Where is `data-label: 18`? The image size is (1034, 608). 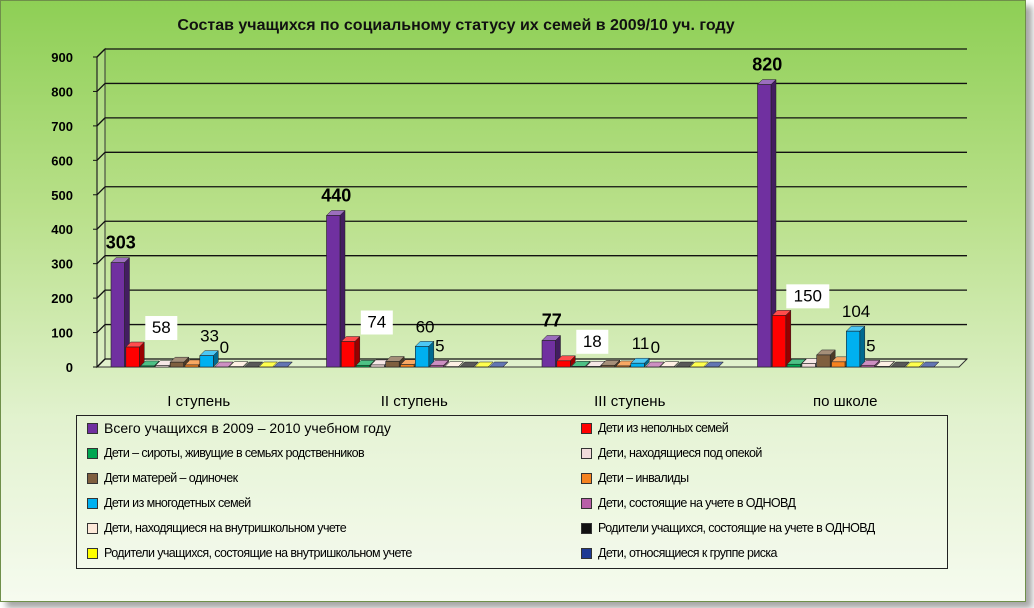 data-label: 18 is located at coordinates (592, 341).